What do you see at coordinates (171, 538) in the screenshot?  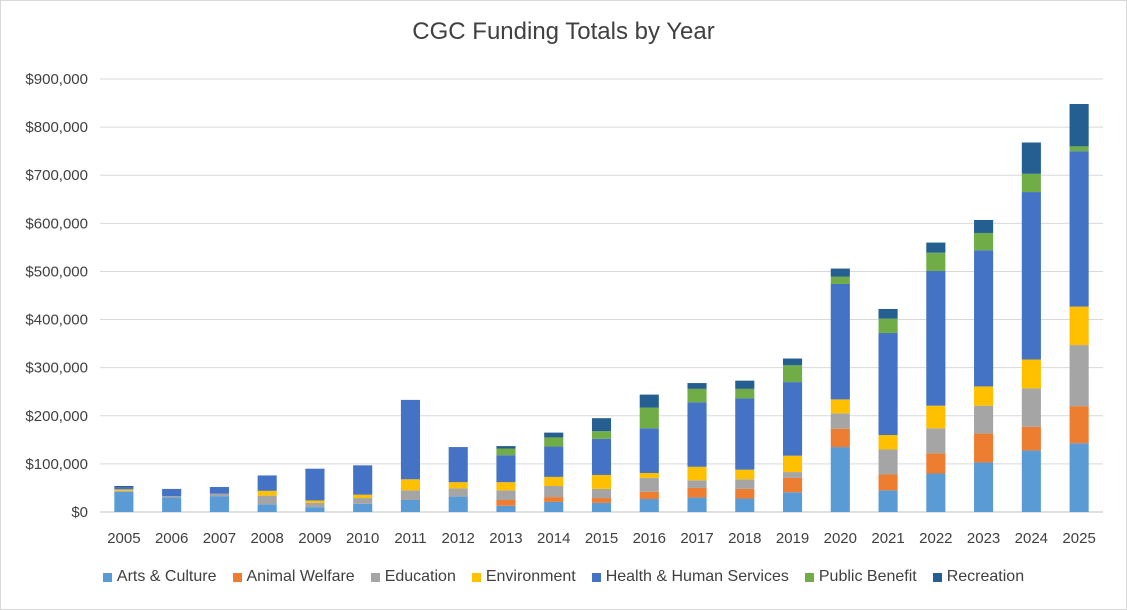 I see `x-tick-label: 2006` at bounding box center [171, 538].